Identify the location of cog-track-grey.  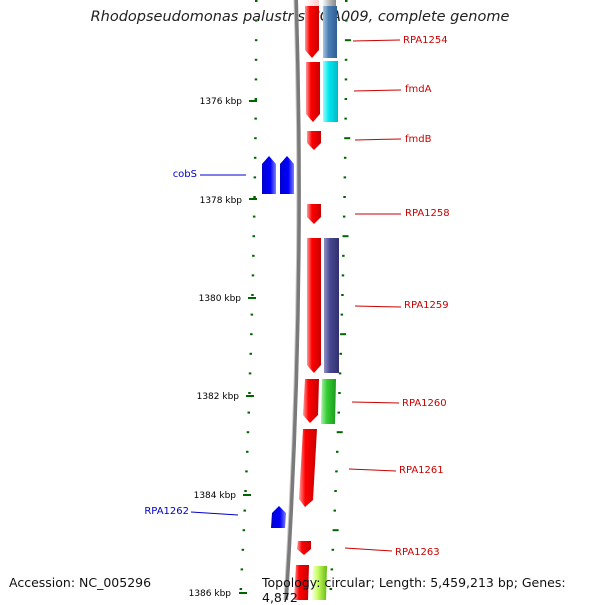
(329, 3).